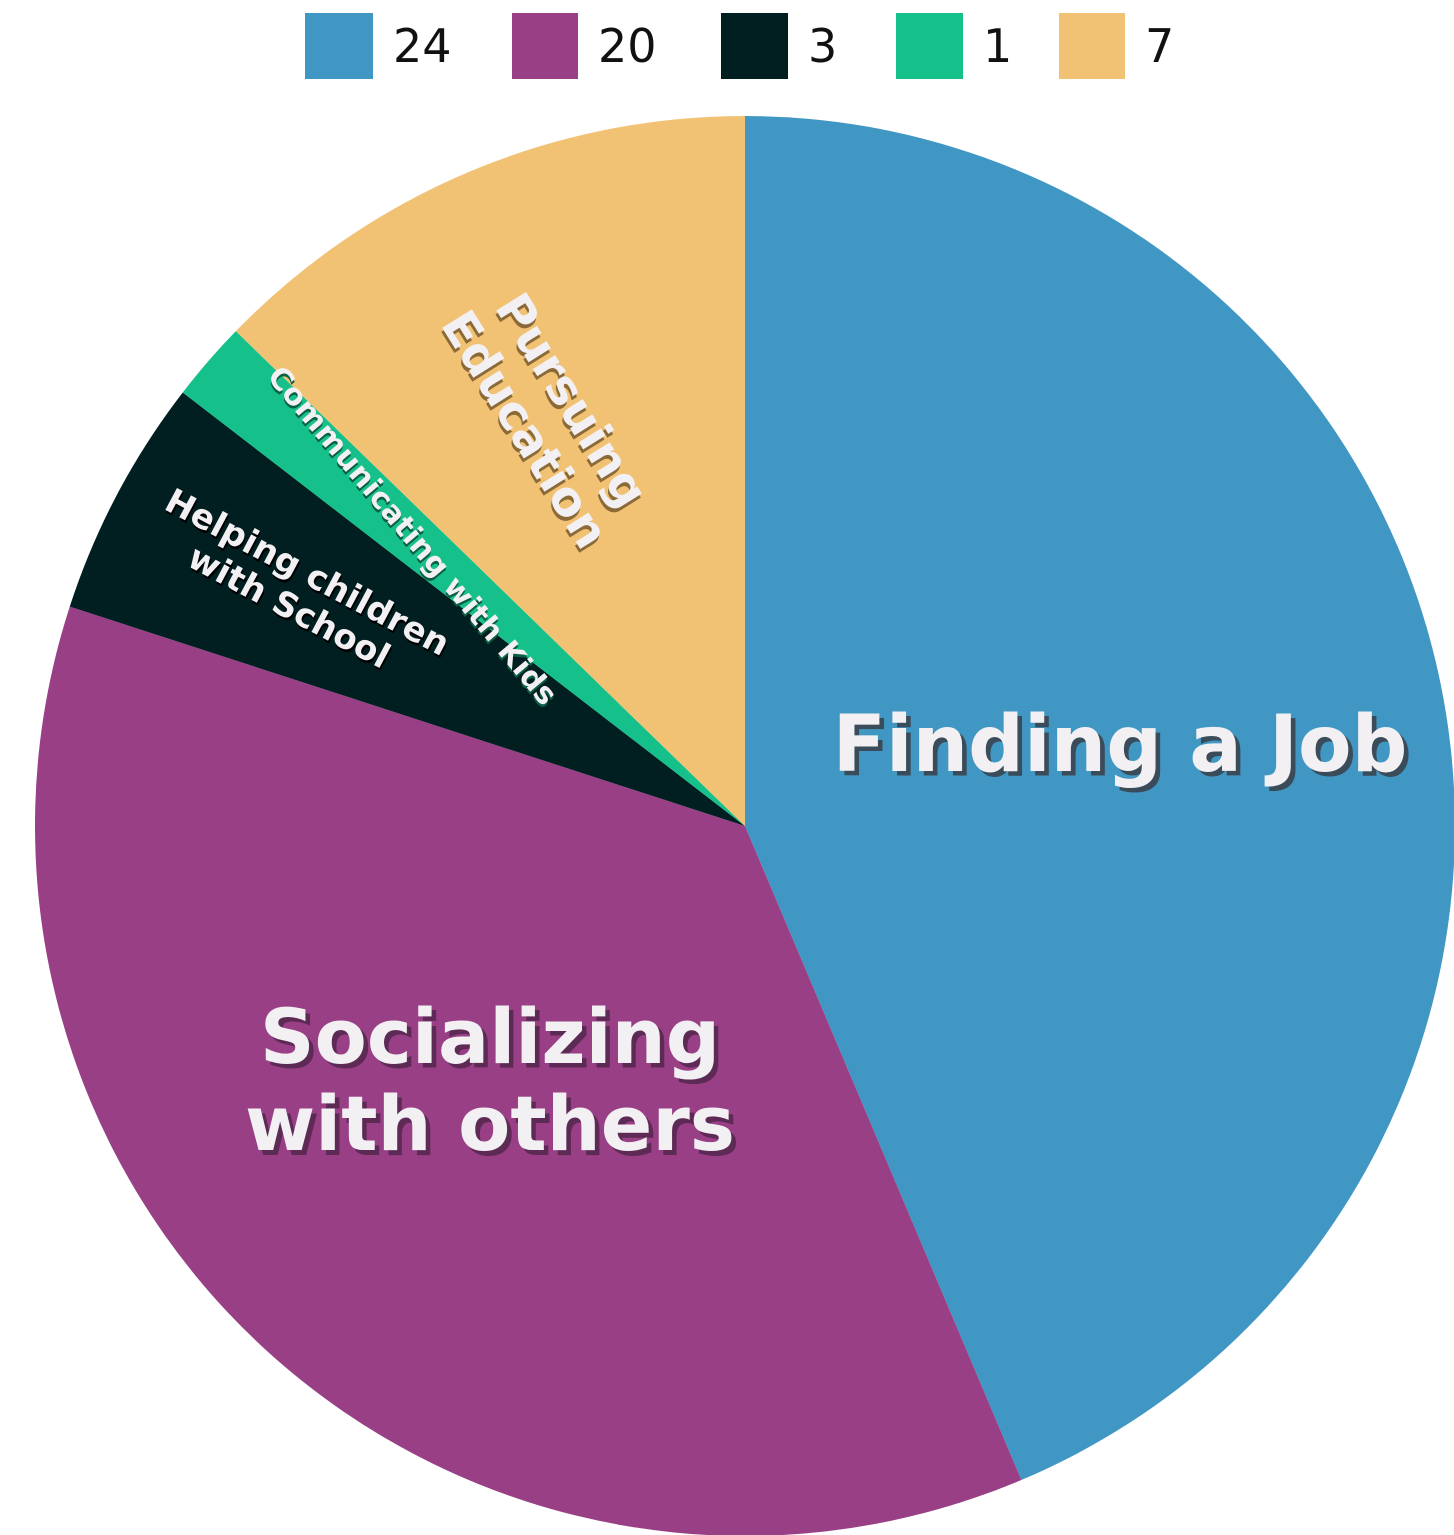  I want to click on legend-label: 20, so click(627, 46).